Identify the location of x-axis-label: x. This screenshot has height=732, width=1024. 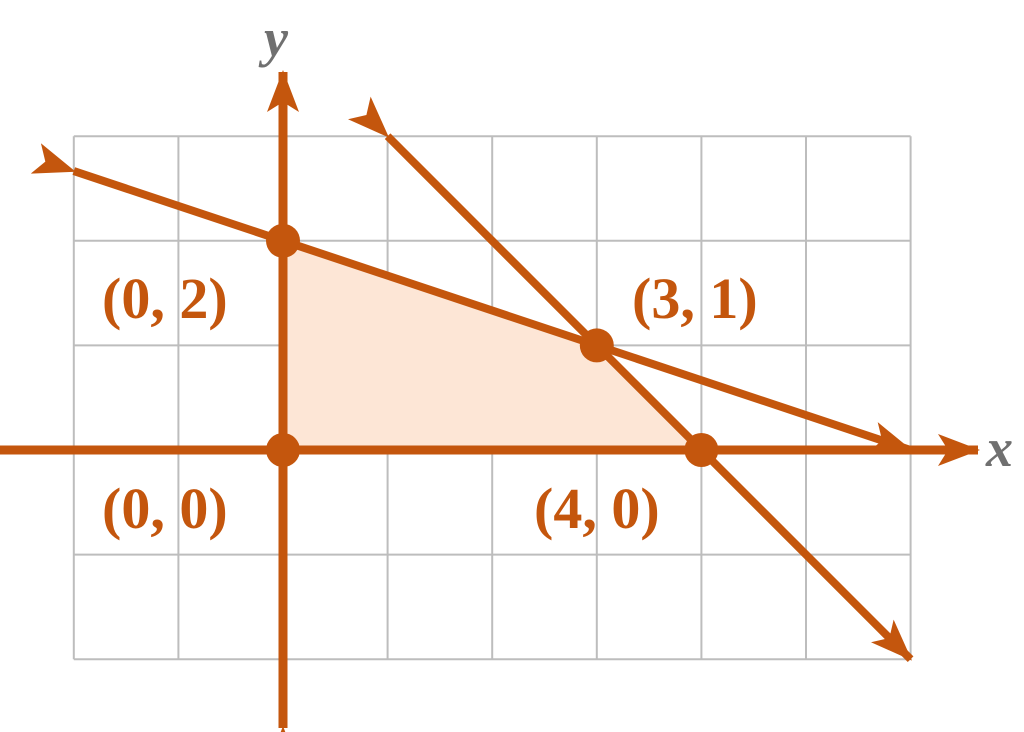
(999, 448).